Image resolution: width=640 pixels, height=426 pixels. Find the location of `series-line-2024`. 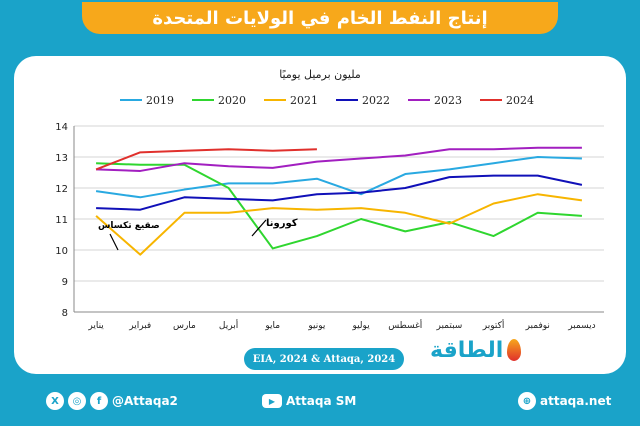

series-line-2024 is located at coordinates (206, 159).